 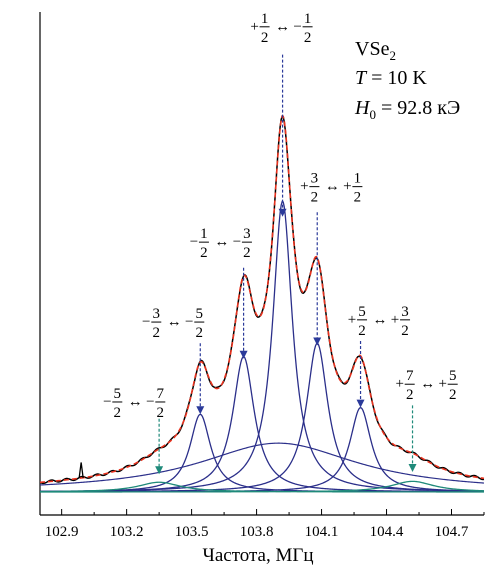 What do you see at coordinates (372, 49) in the screenshot?
I see `sample-formula: VSe` at bounding box center [372, 49].